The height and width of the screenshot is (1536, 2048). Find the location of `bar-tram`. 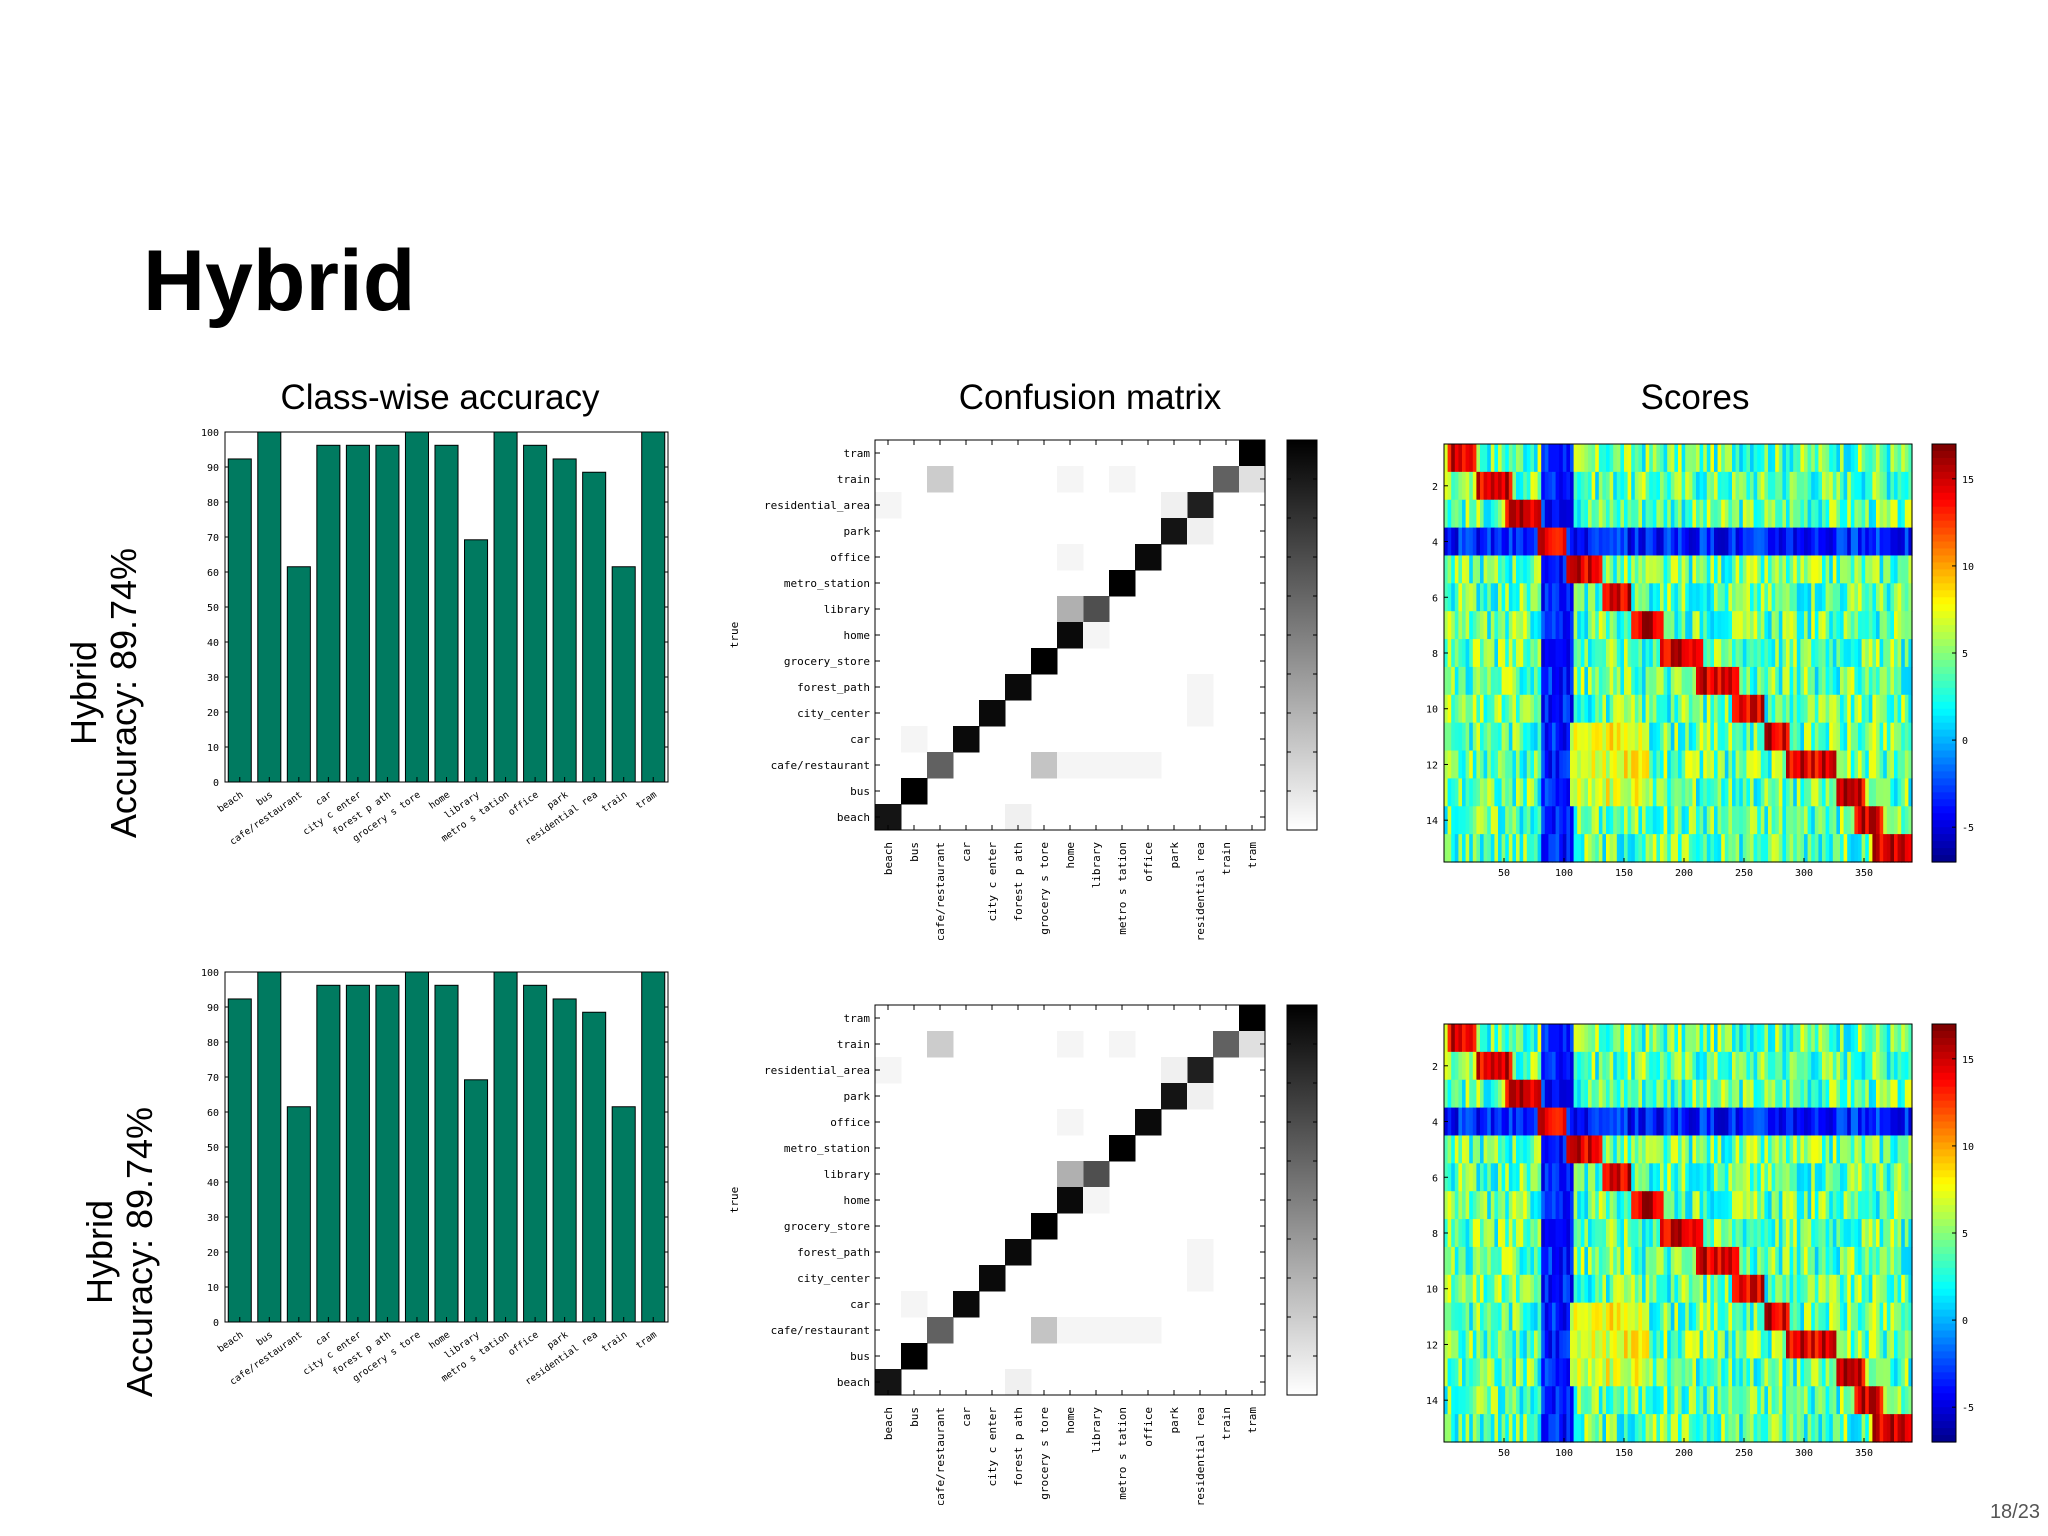

bar-tram is located at coordinates (653, 607).